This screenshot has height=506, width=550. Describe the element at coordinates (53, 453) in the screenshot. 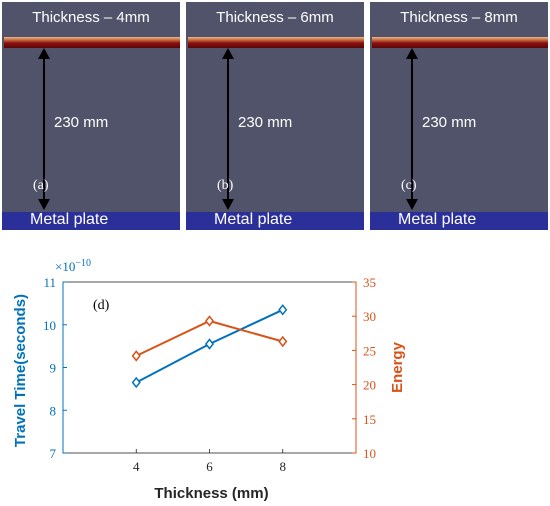

I see `left-tick-label: 7` at that location.